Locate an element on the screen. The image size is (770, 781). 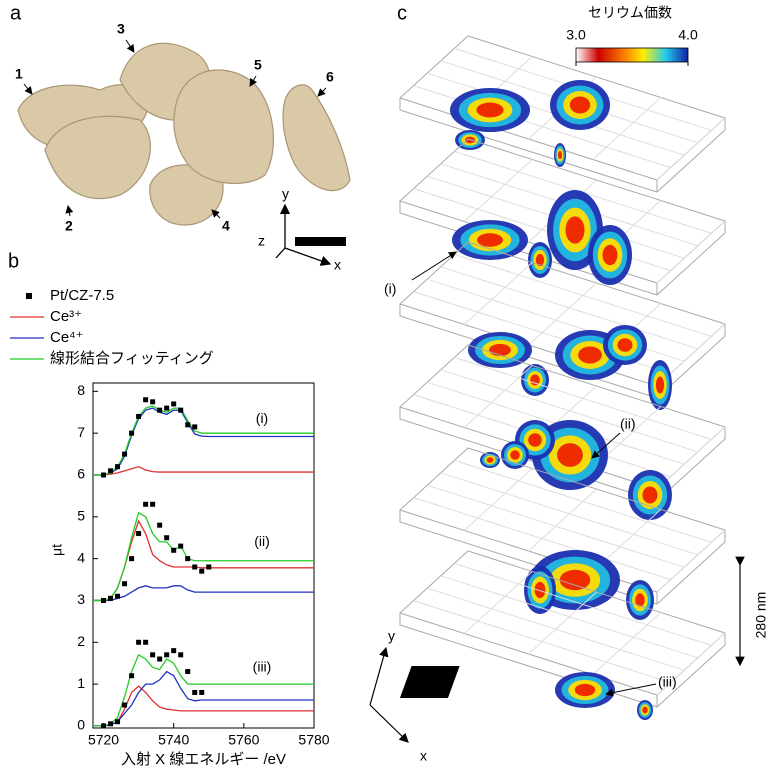
slice-label: (iii) is located at coordinates (667, 682).